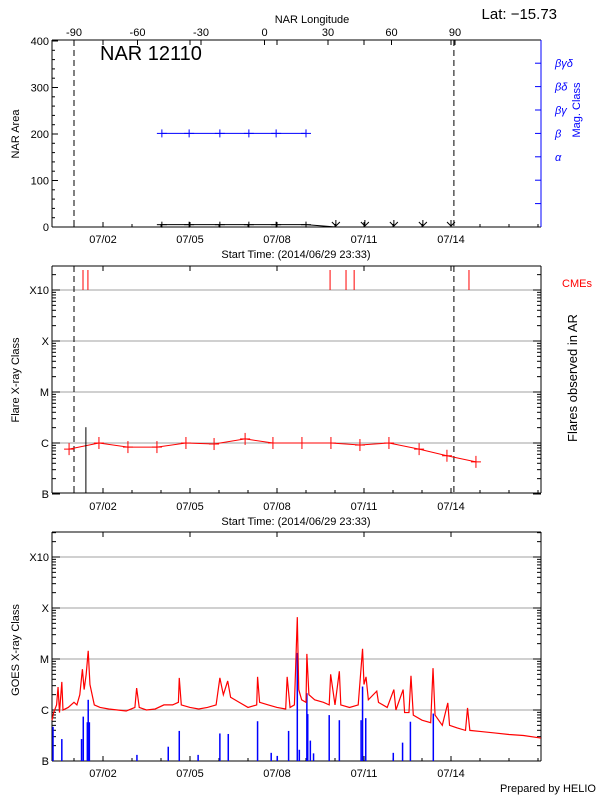 The width and height of the screenshot is (600, 800). What do you see at coordinates (306, 226) in the screenshot?
I see `nar-area-line` at bounding box center [306, 226].